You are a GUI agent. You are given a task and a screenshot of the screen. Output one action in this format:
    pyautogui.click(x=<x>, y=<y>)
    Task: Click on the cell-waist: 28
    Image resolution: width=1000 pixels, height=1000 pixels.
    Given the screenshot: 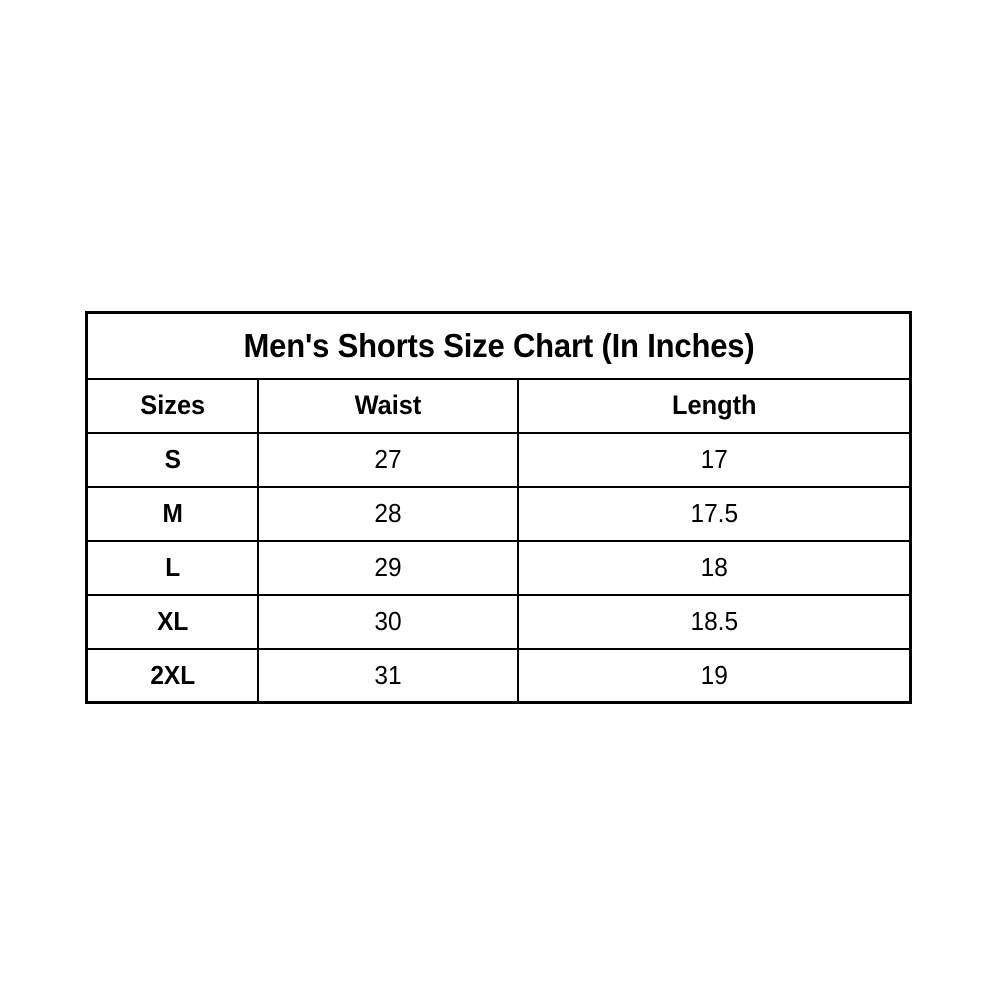 What is the action you would take?
    pyautogui.click(x=387, y=513)
    